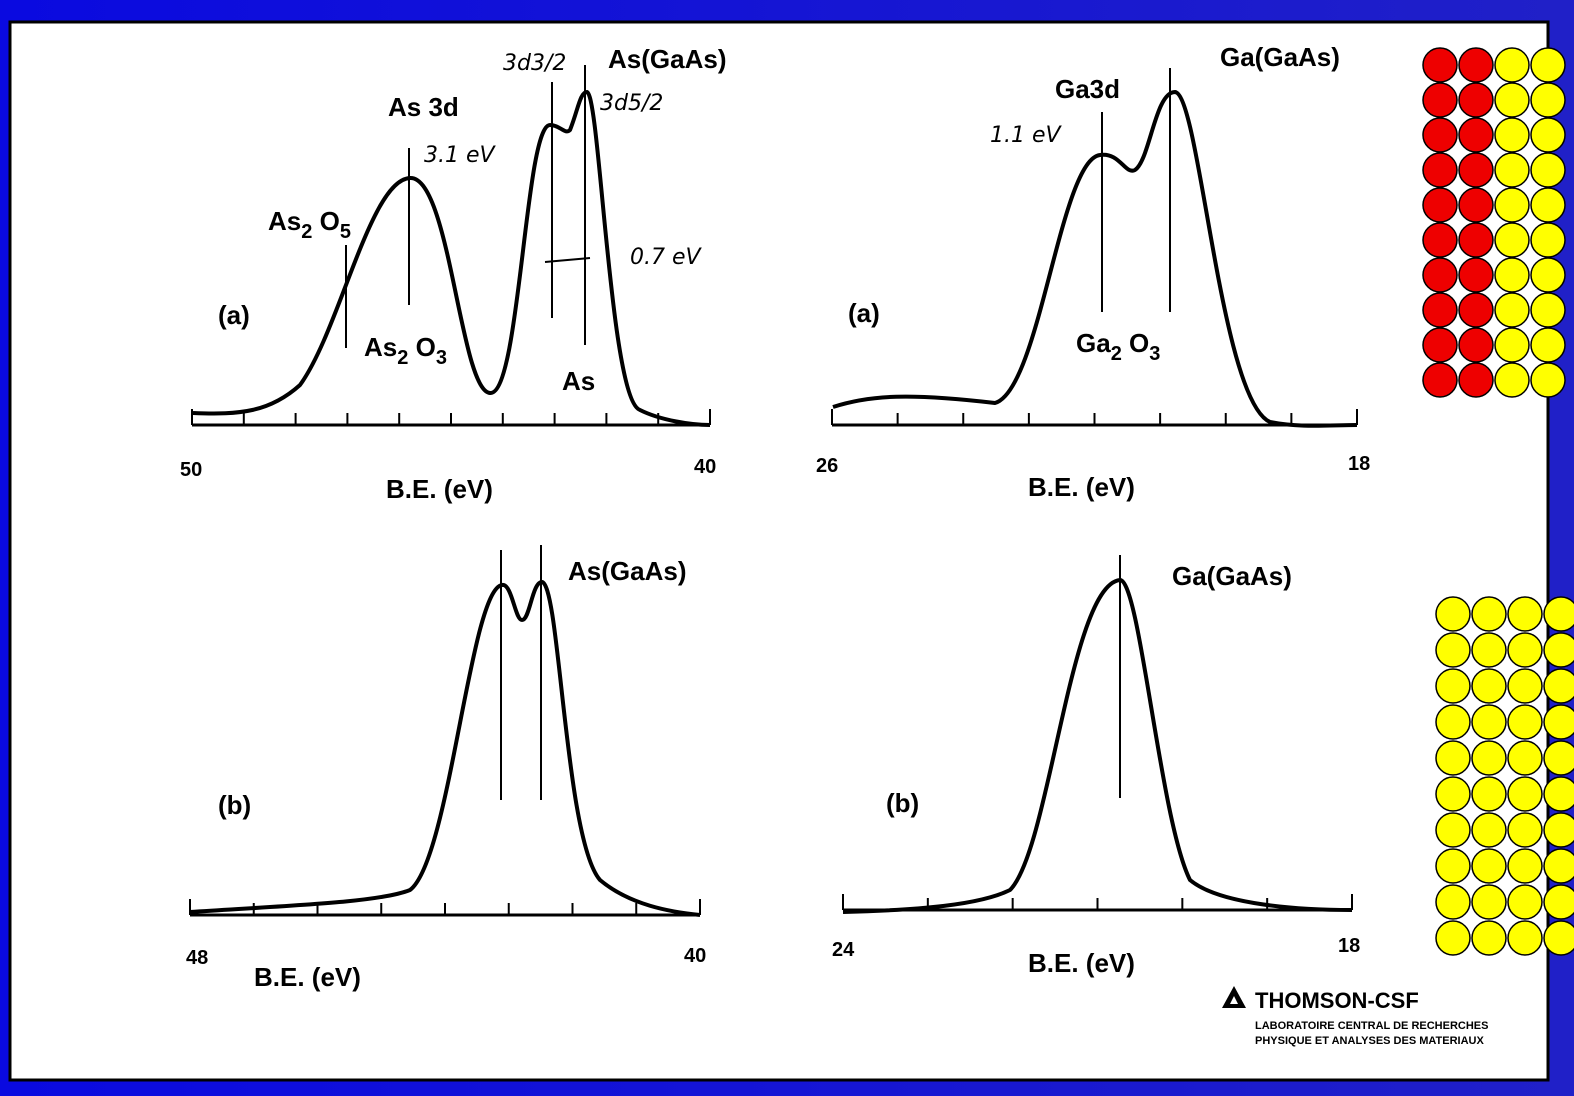 The width and height of the screenshot is (1574, 1096). What do you see at coordinates (1498, 501) in the screenshot?
I see `atom-lattice` at bounding box center [1498, 501].